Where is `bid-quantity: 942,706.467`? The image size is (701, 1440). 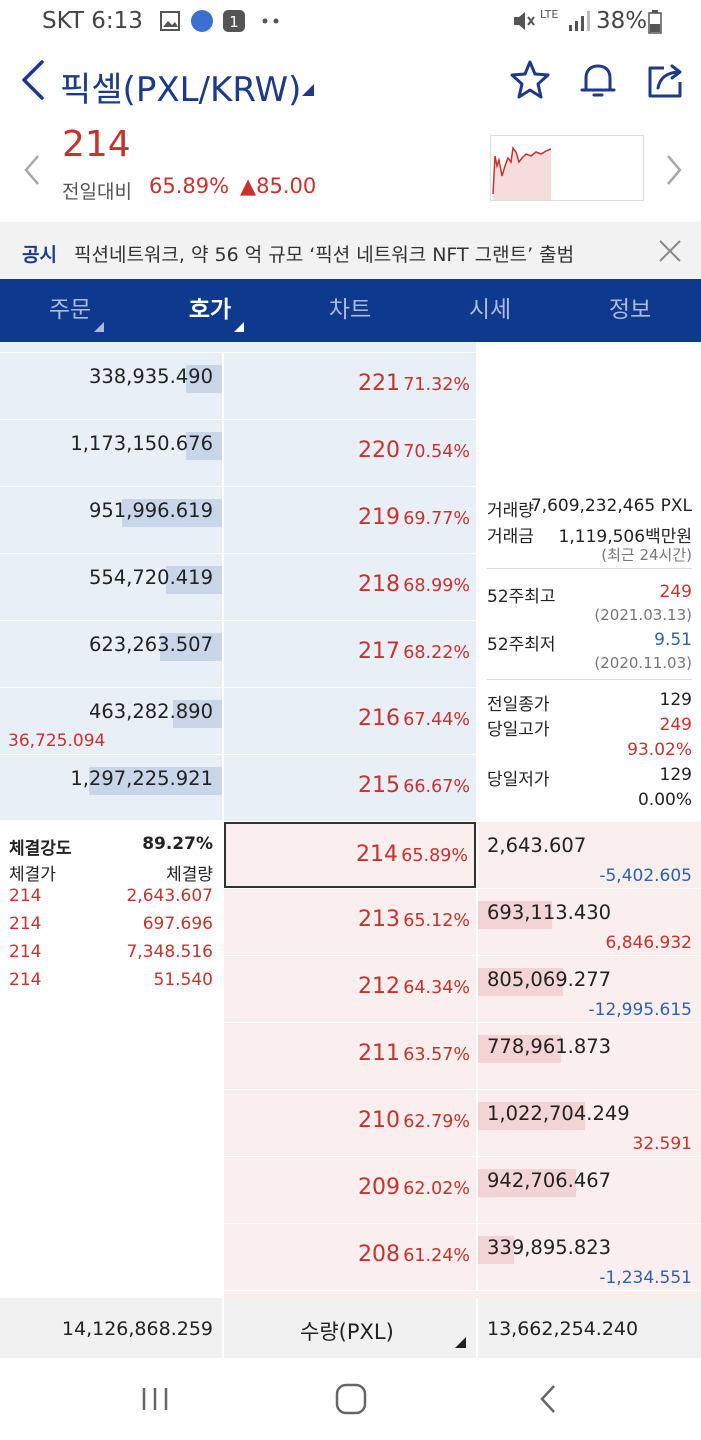 bid-quantity: 942,706.467 is located at coordinates (549, 1180).